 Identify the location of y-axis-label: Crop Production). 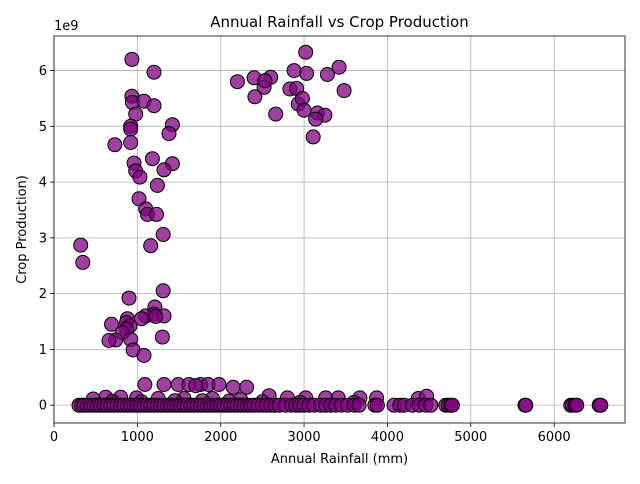
(22, 229).